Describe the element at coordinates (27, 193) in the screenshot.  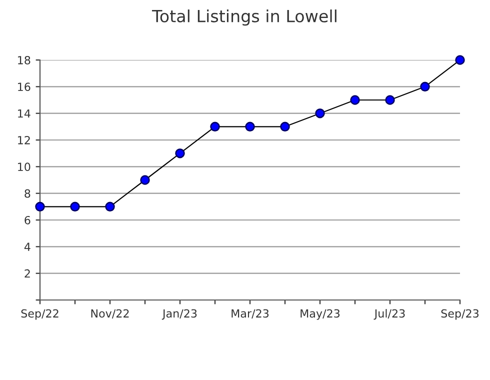
I see `y-tick-label: 8` at that location.